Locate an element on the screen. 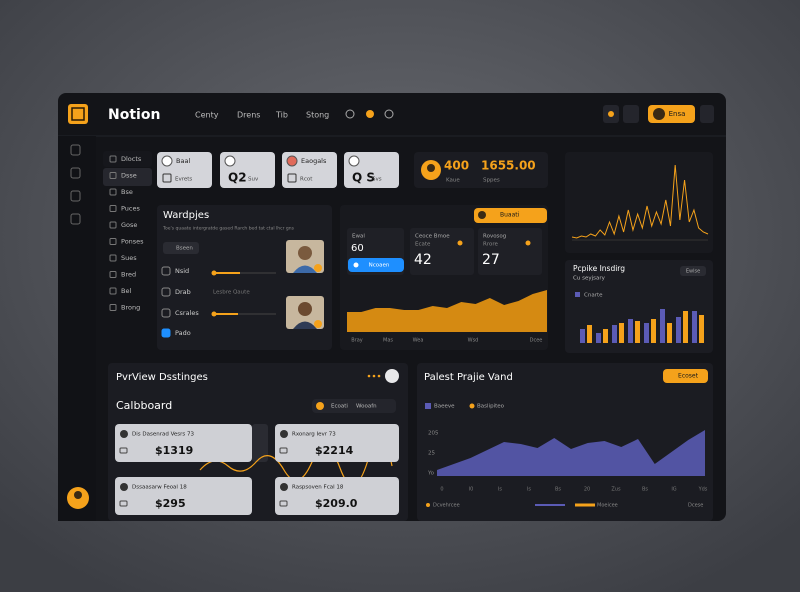 This screenshot has height=592, width=800. stat-label: Sppes is located at coordinates (491, 181).